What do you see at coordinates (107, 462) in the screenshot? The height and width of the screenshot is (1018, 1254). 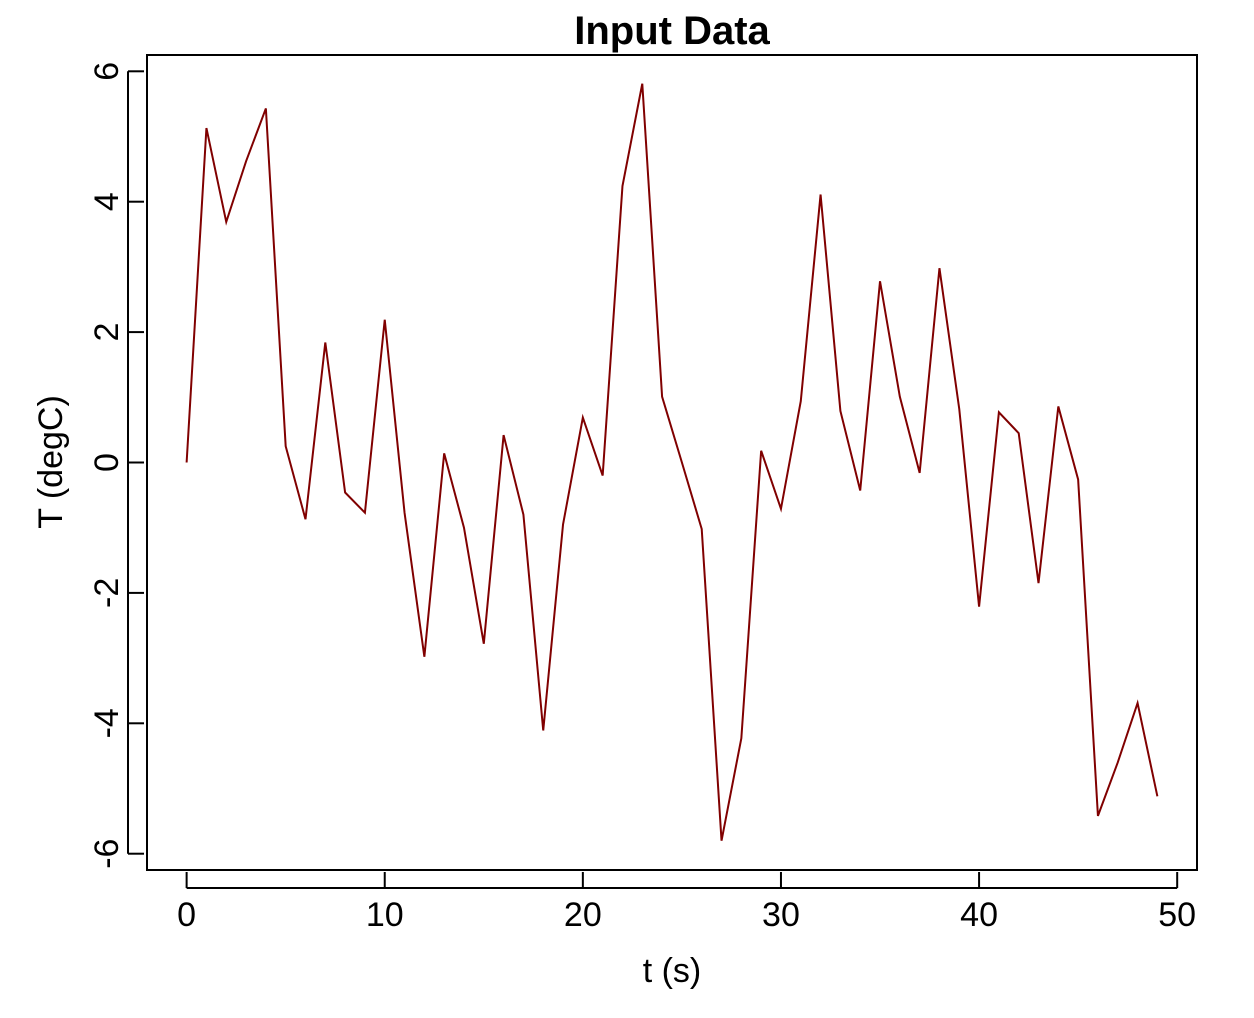 I see `y-tick-label: 0` at bounding box center [107, 462].